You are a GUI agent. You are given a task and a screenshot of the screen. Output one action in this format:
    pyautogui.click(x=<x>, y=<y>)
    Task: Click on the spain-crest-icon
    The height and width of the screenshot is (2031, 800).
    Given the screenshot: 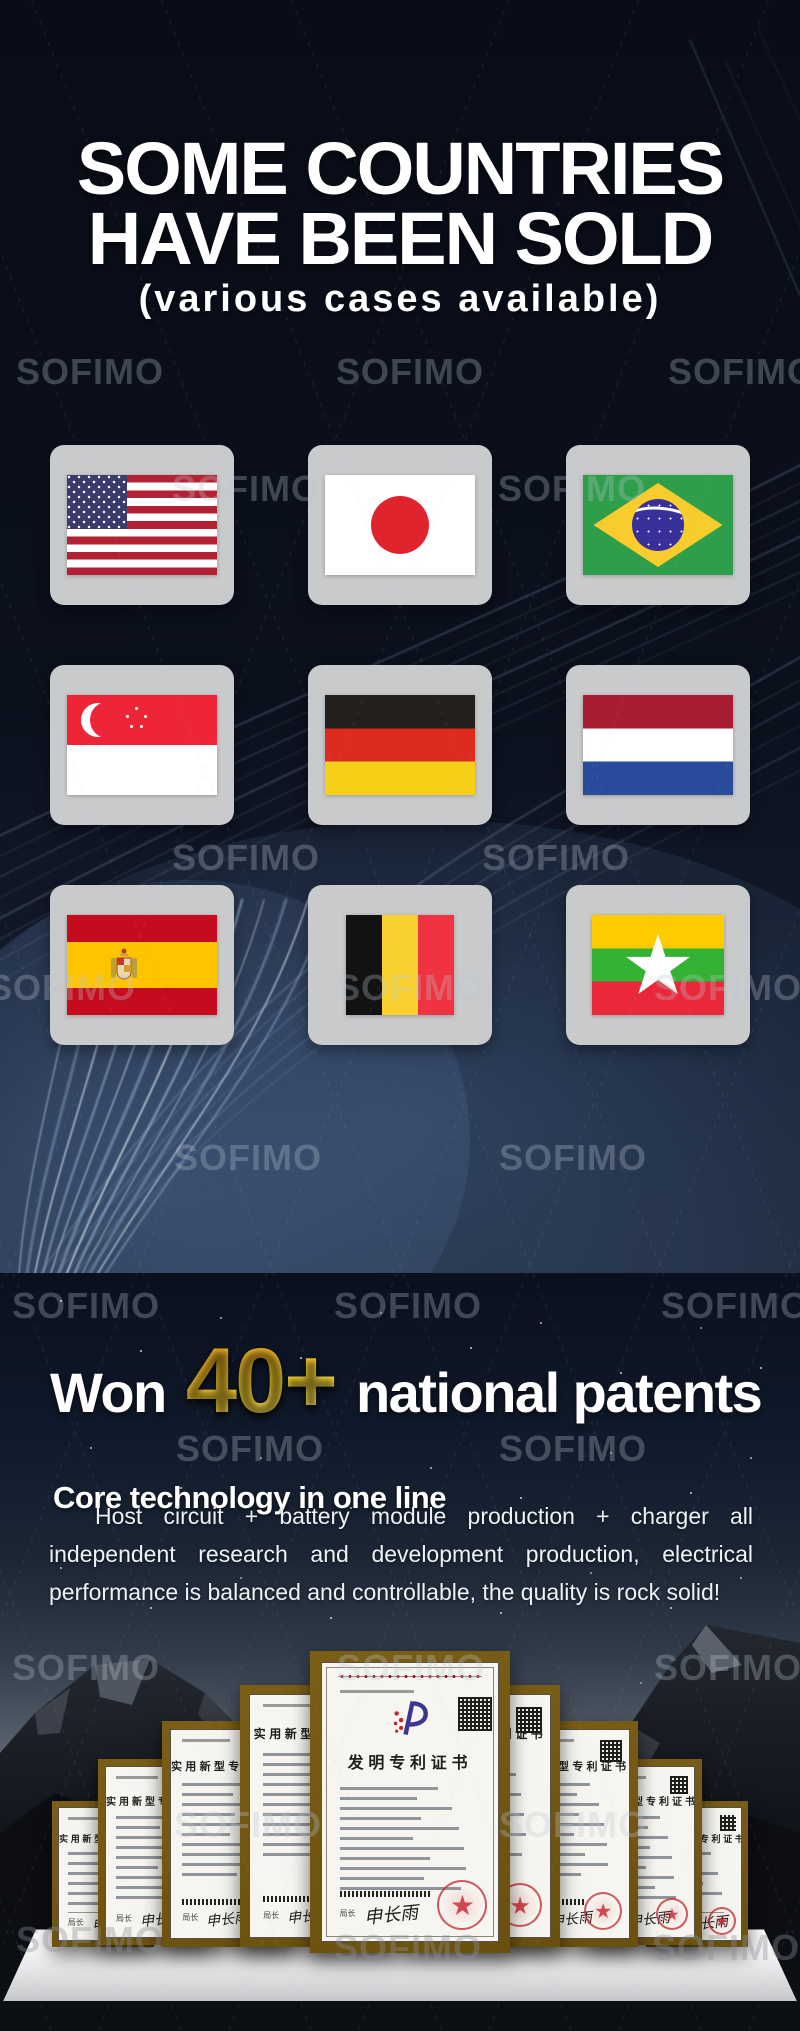 What is the action you would take?
    pyautogui.click(x=124, y=964)
    